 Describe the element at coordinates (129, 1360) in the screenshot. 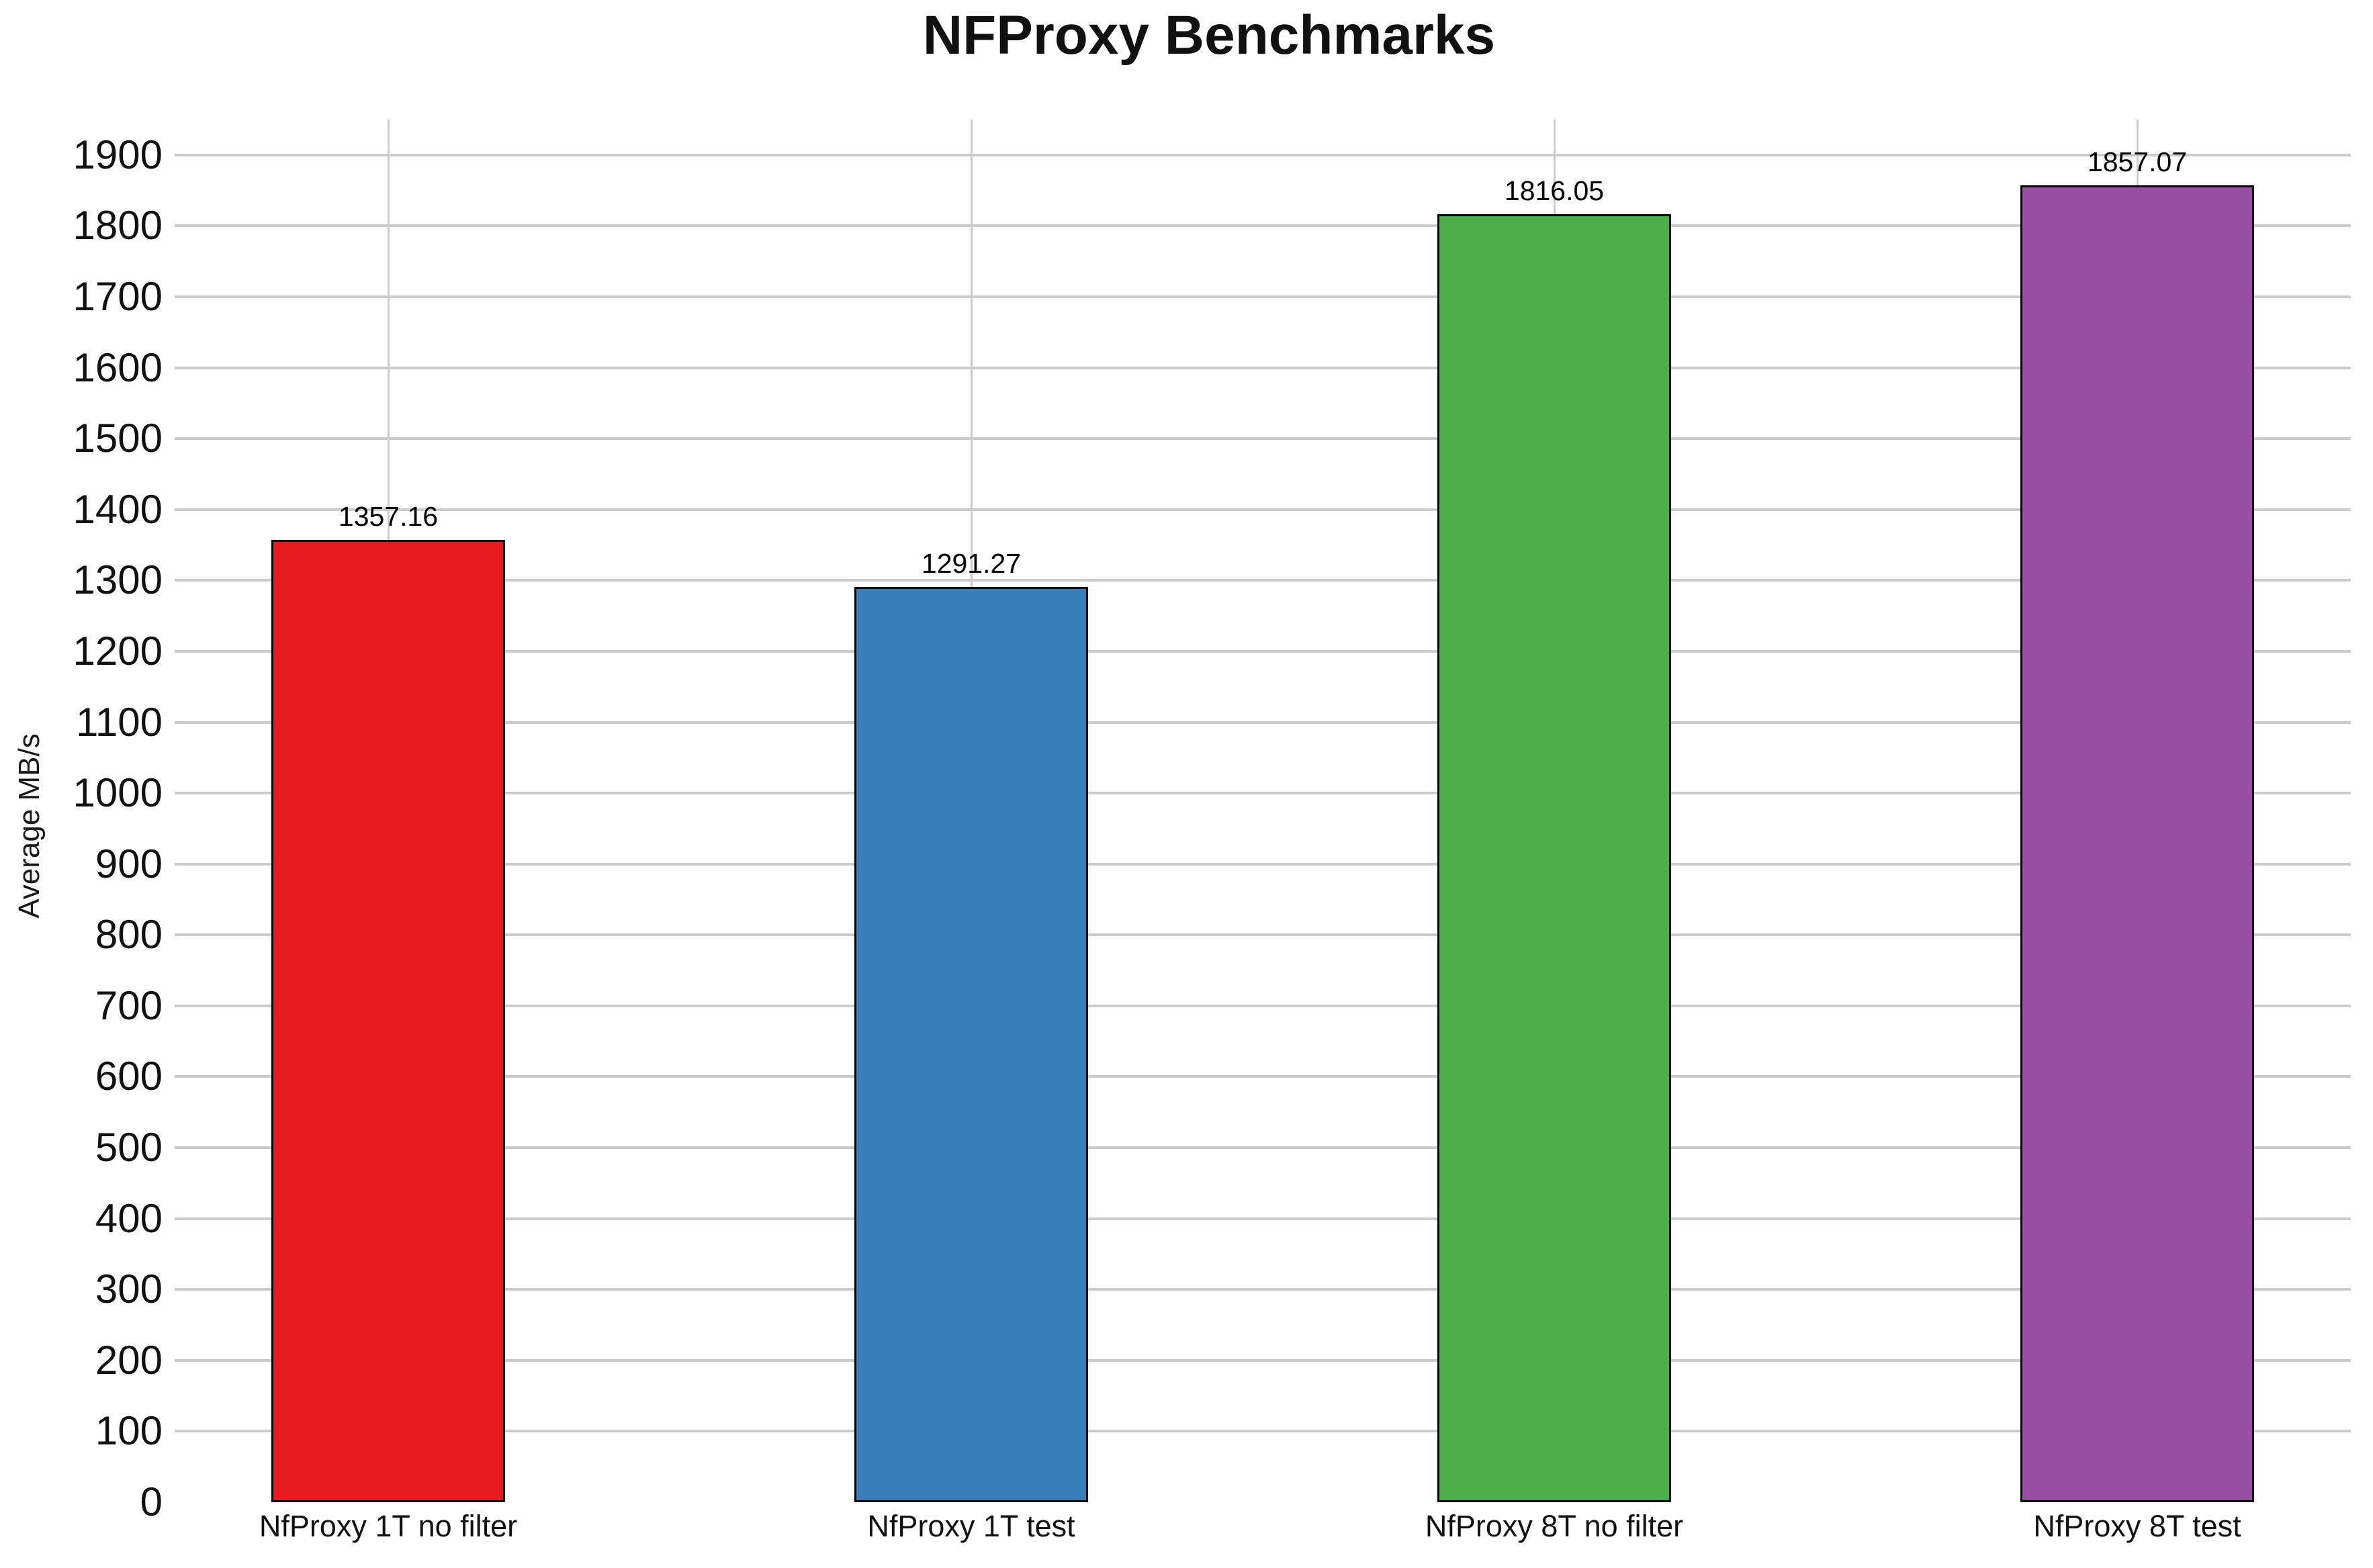

I see `y-tick-label: 200` at that location.